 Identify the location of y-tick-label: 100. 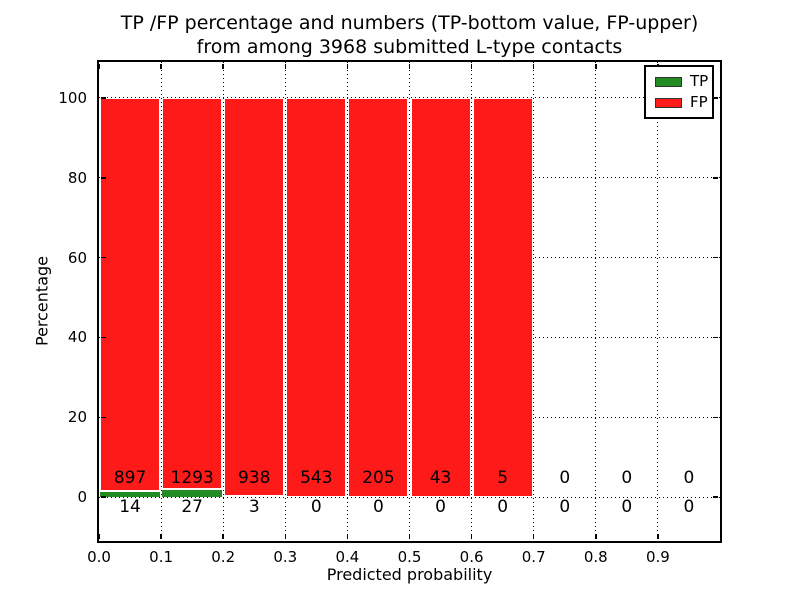
(72, 97).